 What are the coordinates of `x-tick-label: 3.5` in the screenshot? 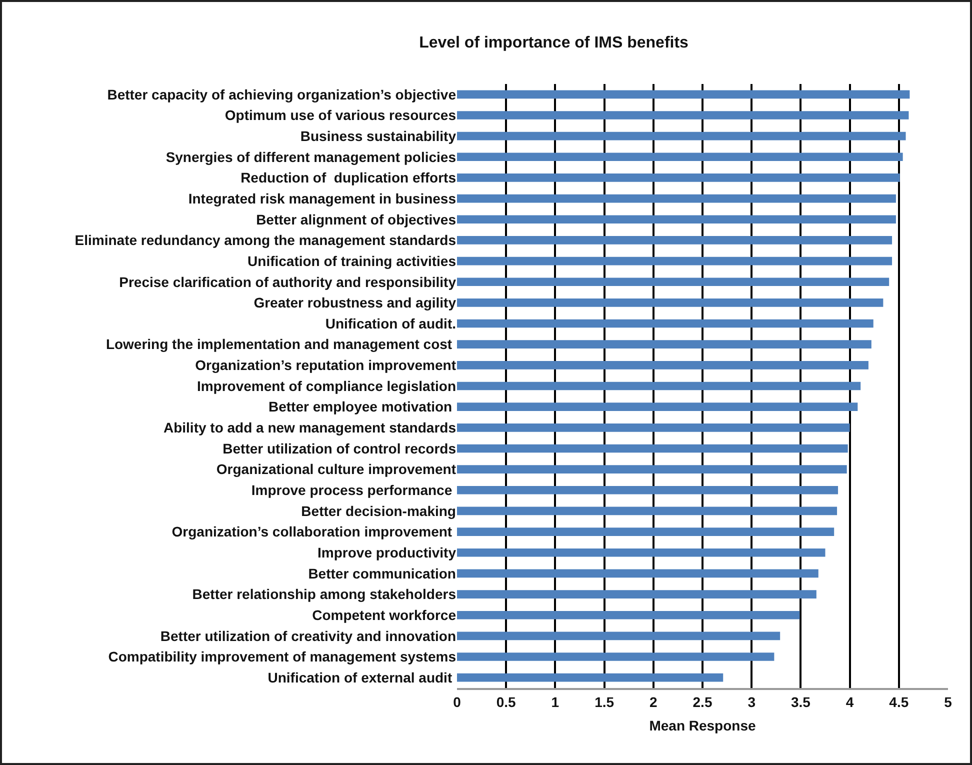 It's located at (800, 702).